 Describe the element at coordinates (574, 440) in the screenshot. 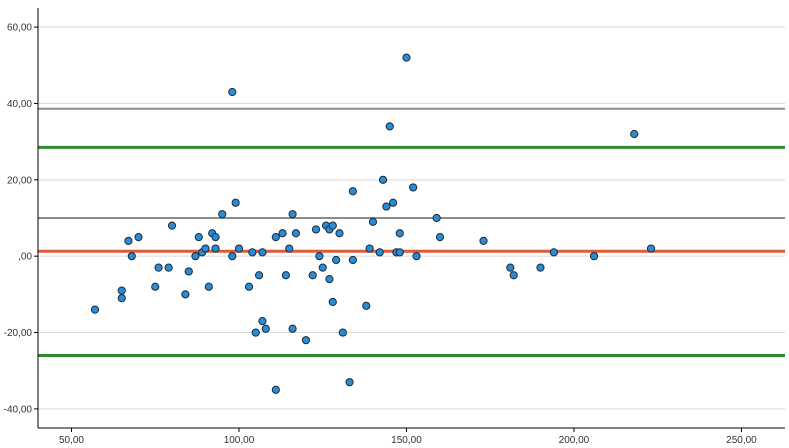

I see `x-tick-label: 200,00` at that location.